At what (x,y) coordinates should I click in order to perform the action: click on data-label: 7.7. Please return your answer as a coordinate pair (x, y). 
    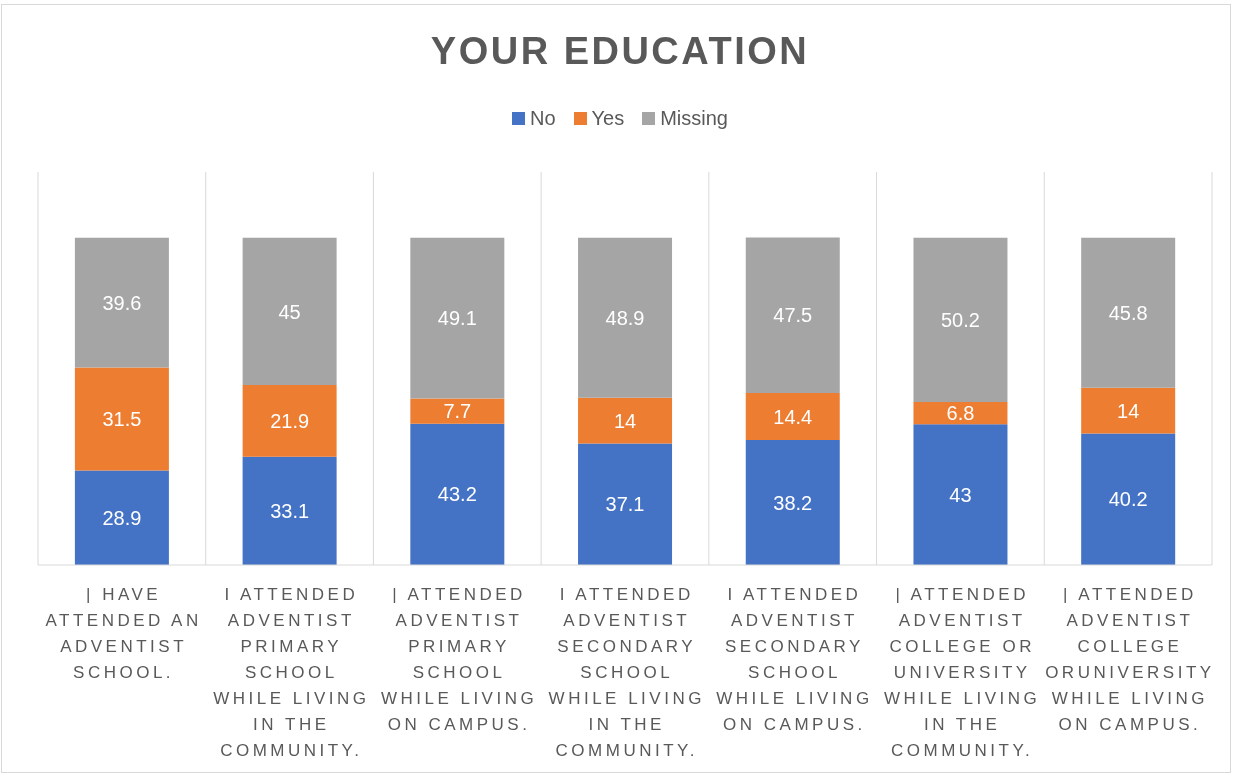
    Looking at the image, I should click on (457, 411).